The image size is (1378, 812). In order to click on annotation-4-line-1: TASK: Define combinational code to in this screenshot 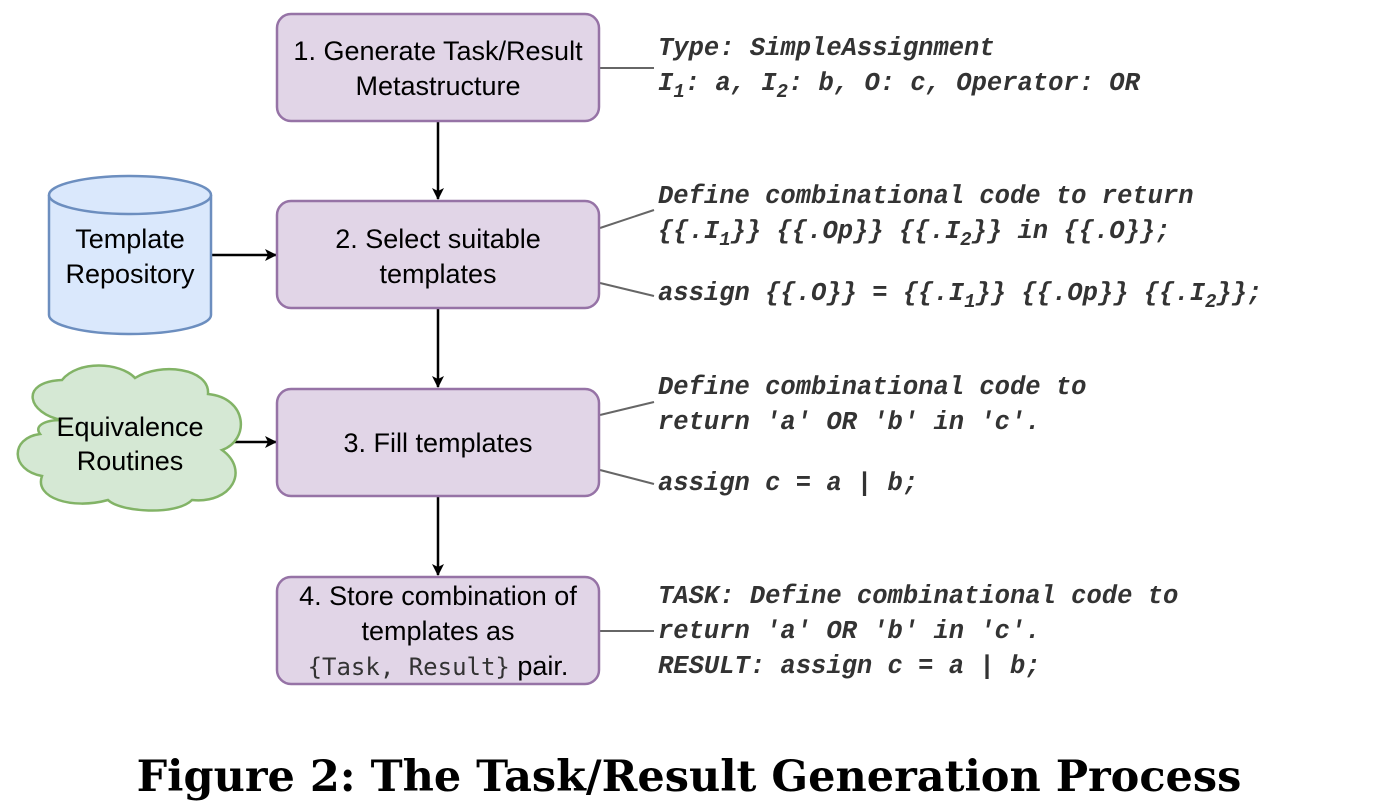, I will do `click(918, 596)`.